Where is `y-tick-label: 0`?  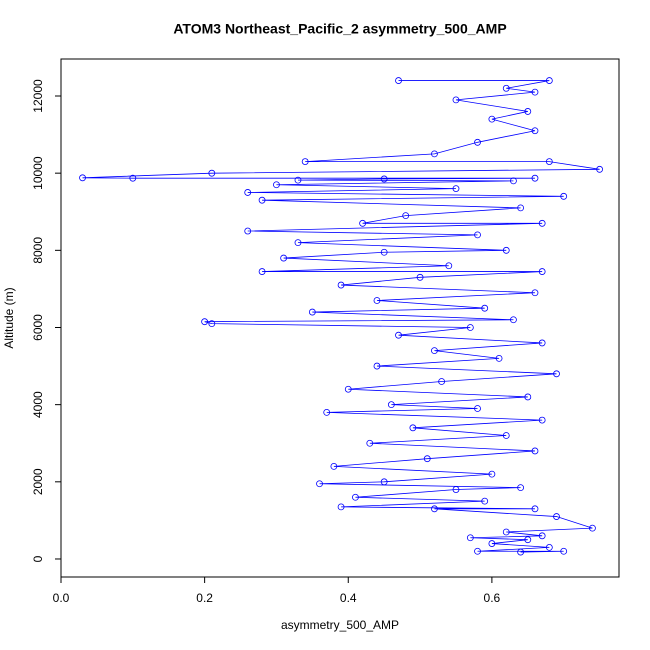
y-tick-label: 0 is located at coordinates (38, 558).